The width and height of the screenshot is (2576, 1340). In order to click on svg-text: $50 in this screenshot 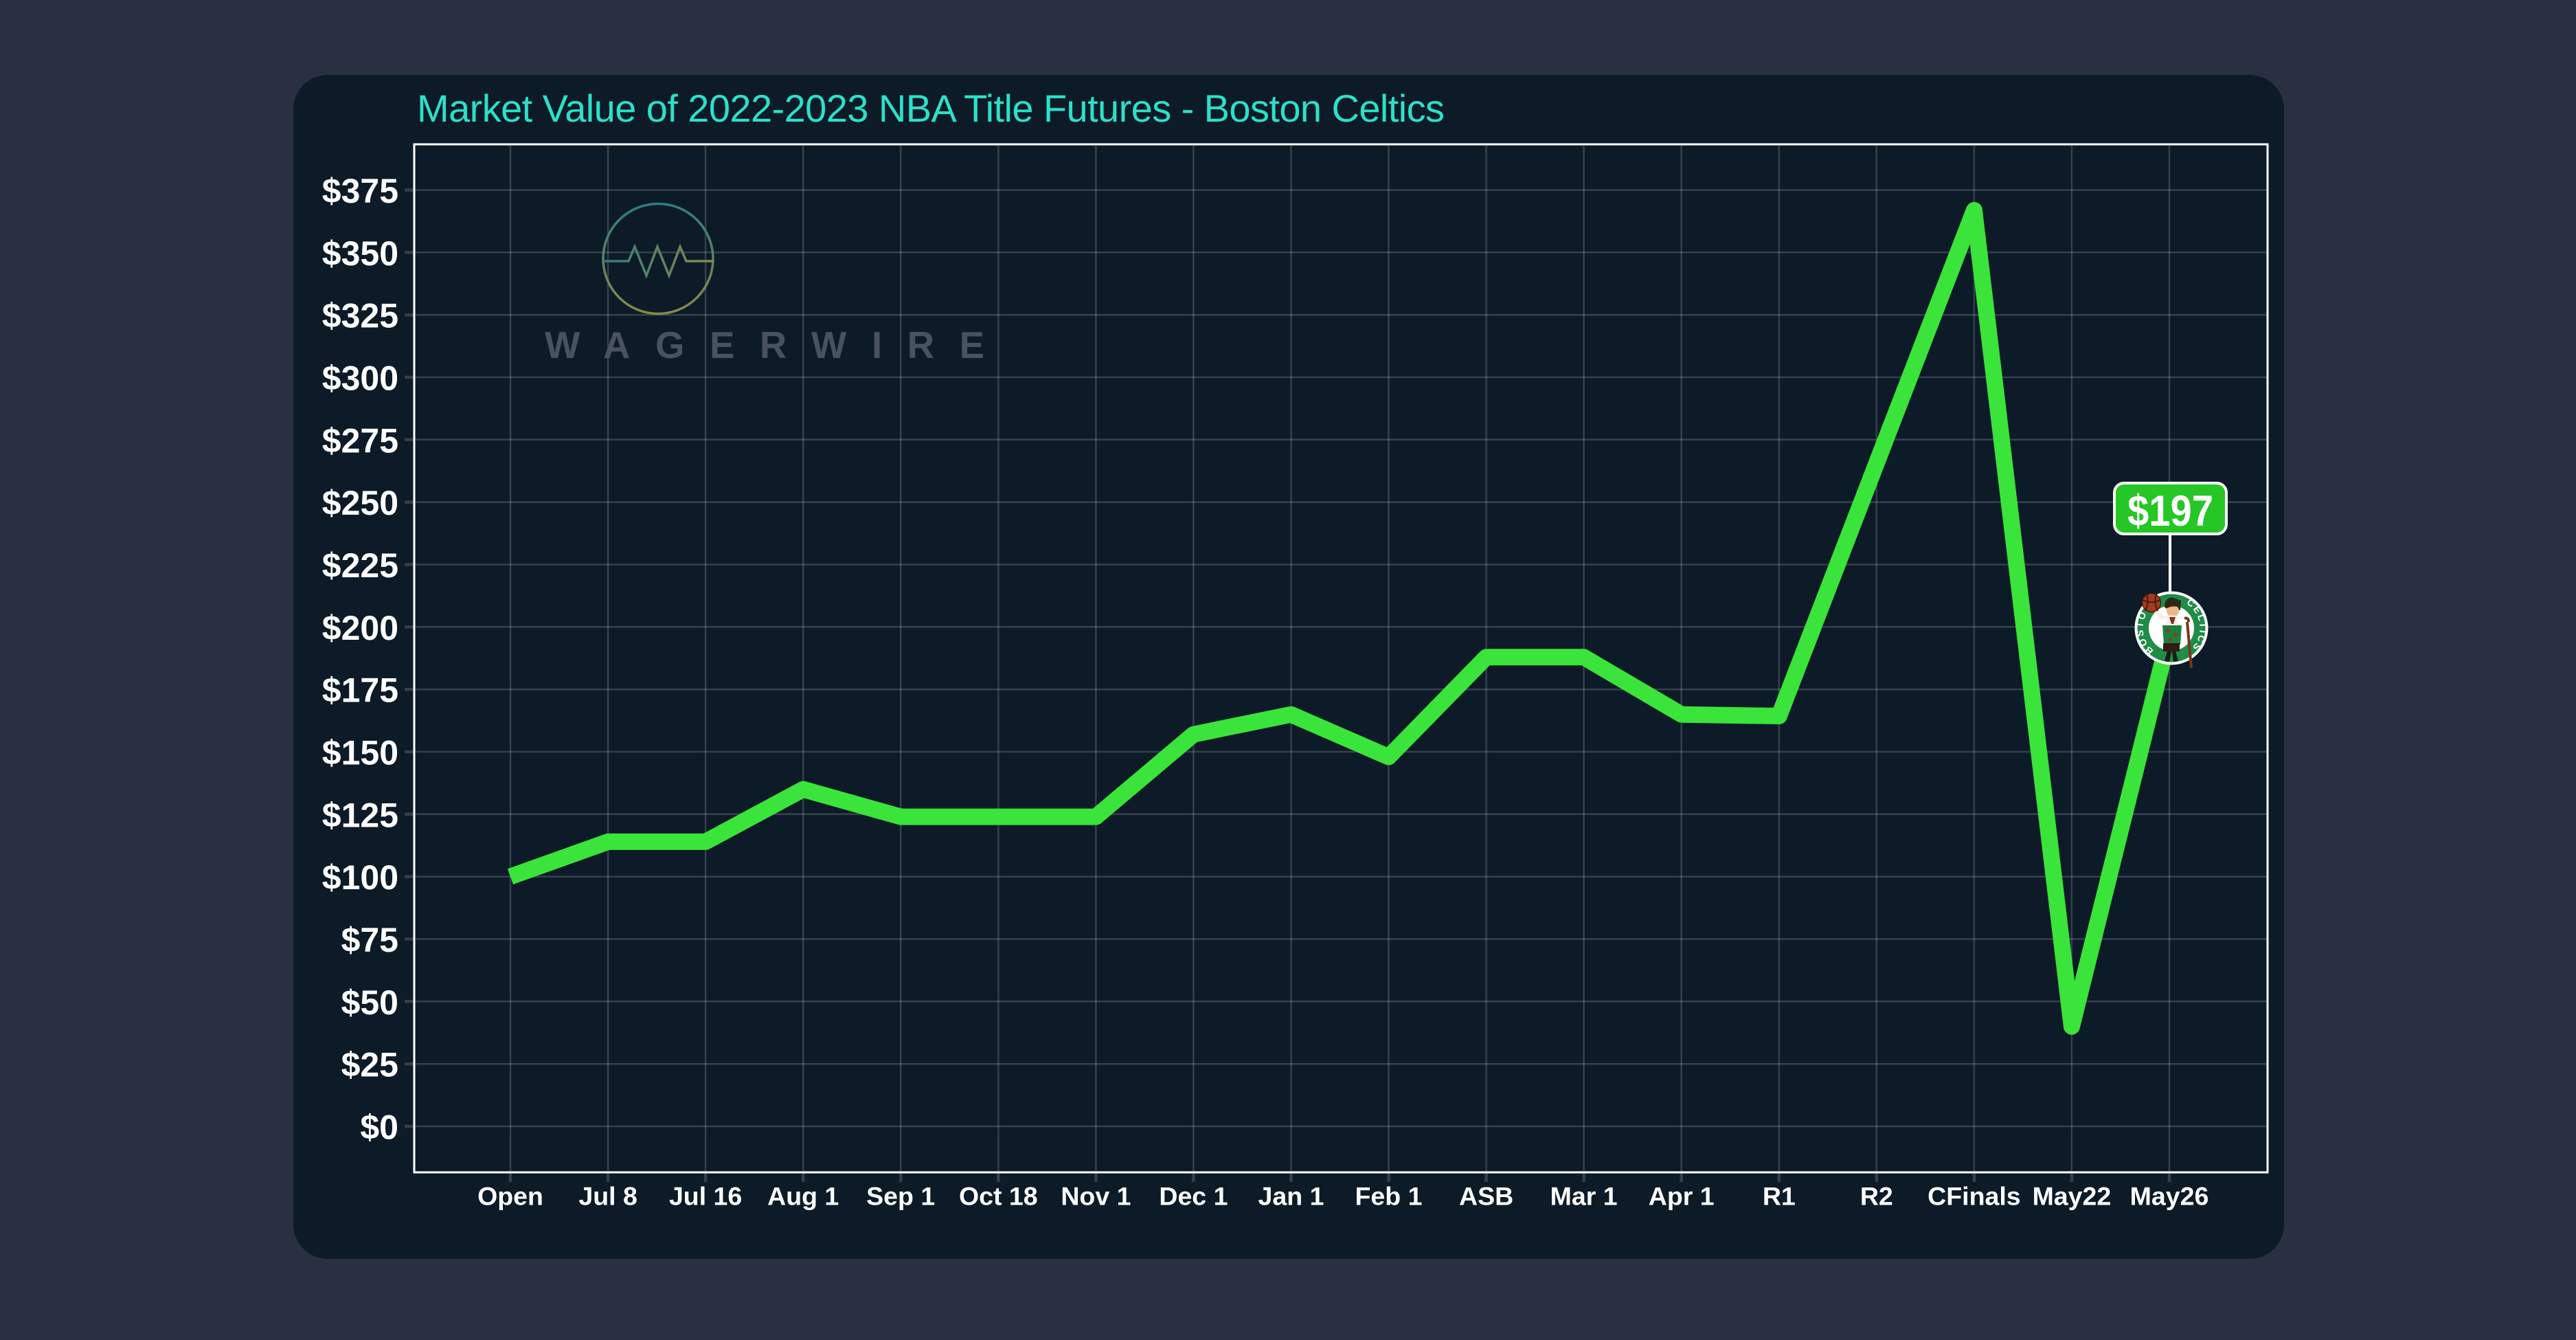, I will do `click(369, 1002)`.